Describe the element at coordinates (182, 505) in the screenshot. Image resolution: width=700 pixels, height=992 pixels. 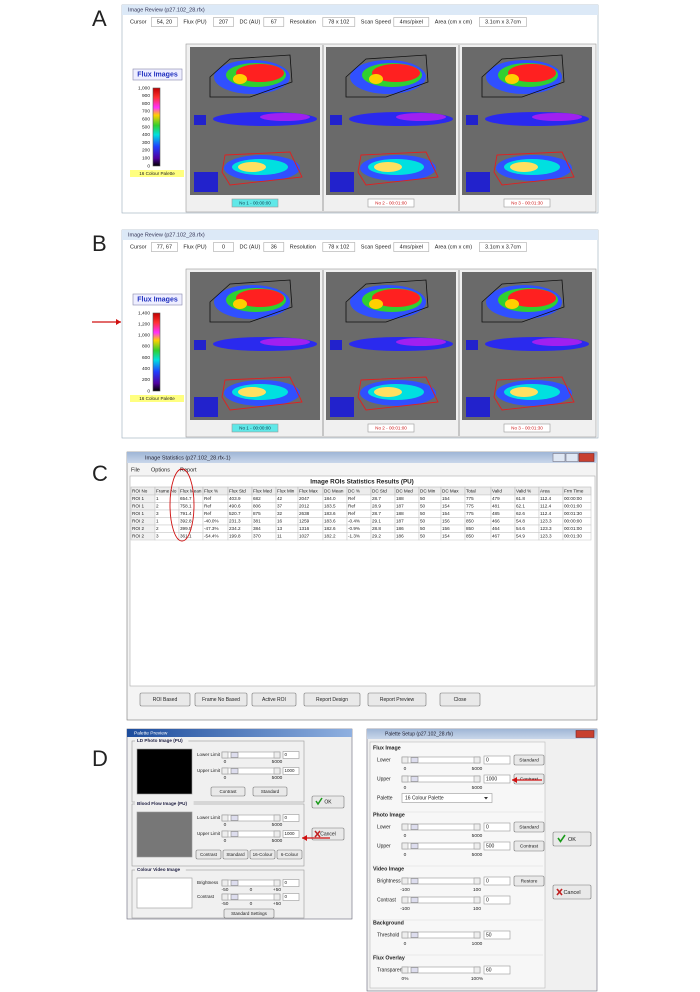
I see `red-ellipse` at that location.